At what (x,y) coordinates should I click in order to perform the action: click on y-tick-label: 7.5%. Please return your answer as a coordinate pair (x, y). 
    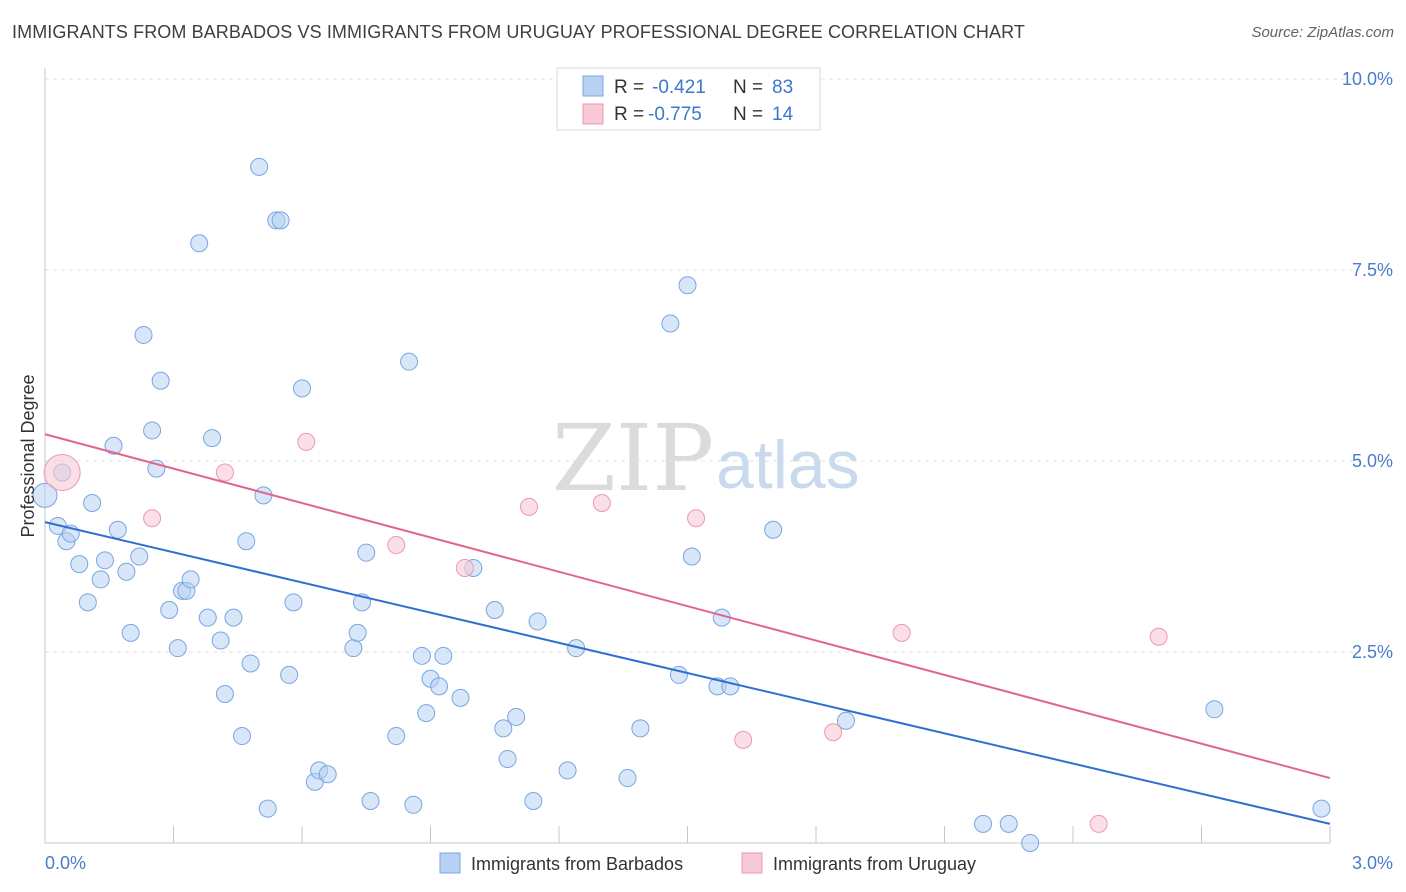
    Looking at the image, I should click on (1372, 270).